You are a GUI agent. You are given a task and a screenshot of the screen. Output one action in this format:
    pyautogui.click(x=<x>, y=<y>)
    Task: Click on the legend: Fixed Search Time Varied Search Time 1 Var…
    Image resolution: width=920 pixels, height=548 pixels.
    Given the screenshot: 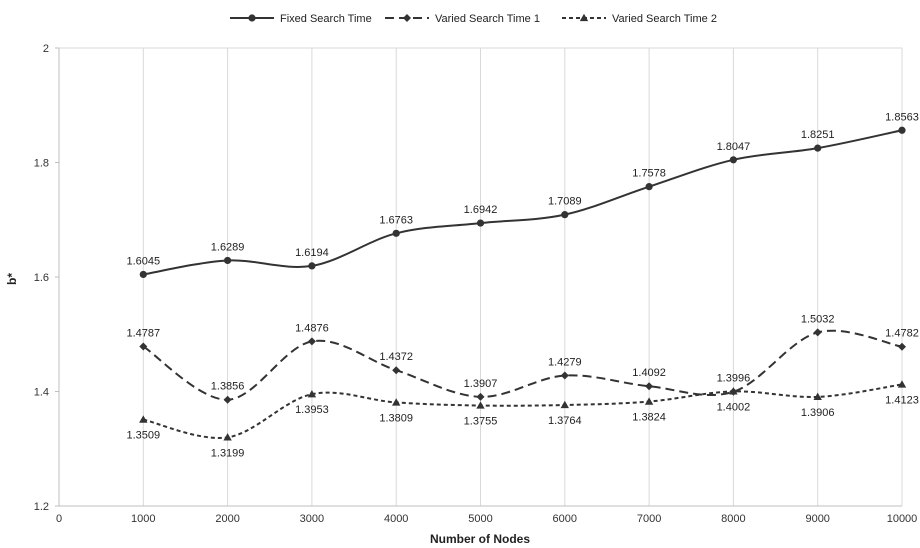 What is the action you would take?
    pyautogui.click(x=473, y=19)
    